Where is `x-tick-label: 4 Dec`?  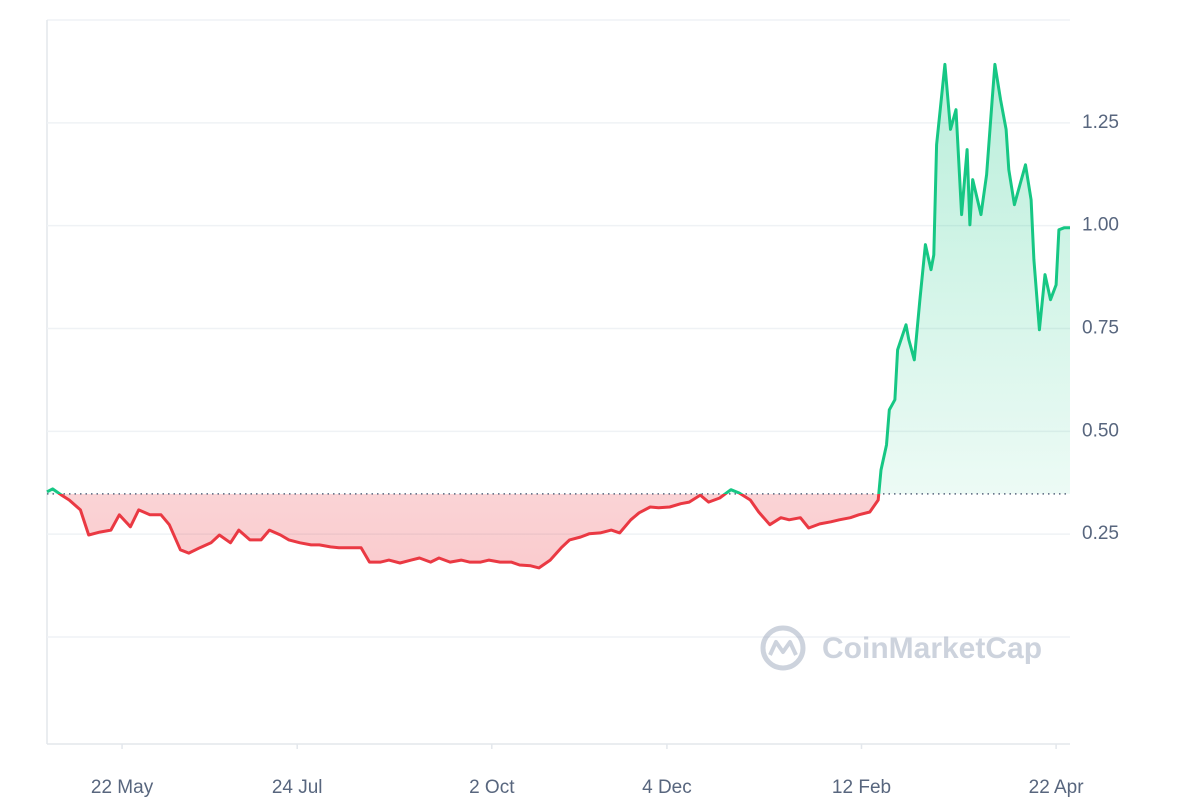
x-tick-label: 4 Dec is located at coordinates (667, 787).